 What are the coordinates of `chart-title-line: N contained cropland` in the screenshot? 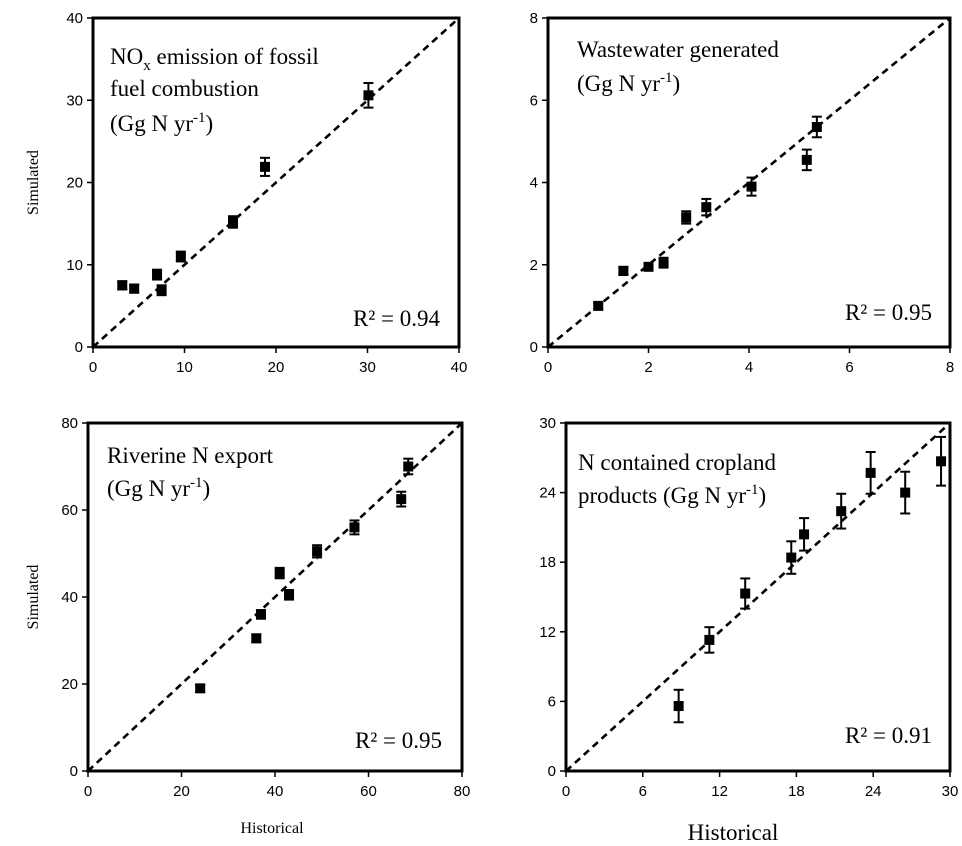 It's located at (677, 462).